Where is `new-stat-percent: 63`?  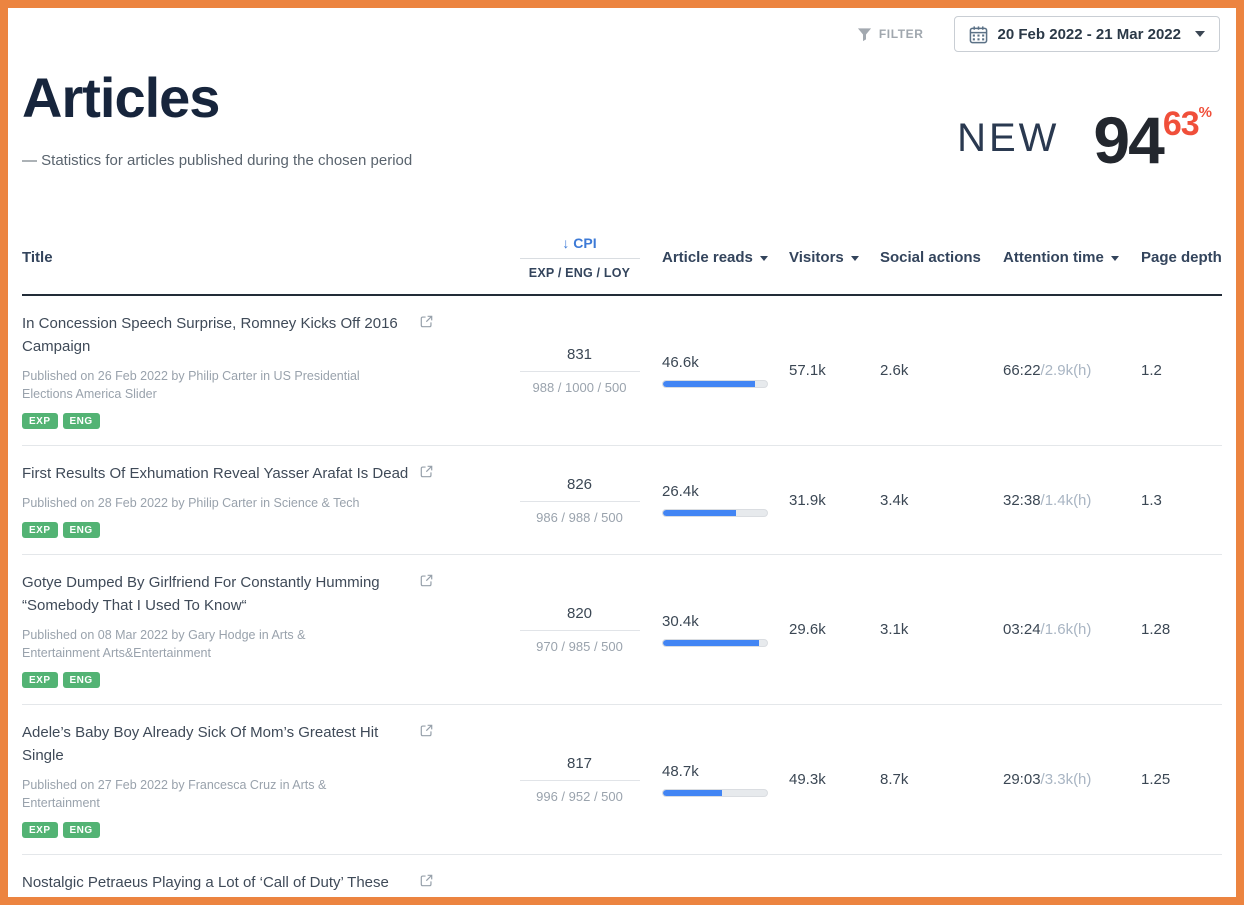 new-stat-percent: 63 is located at coordinates (1181, 124).